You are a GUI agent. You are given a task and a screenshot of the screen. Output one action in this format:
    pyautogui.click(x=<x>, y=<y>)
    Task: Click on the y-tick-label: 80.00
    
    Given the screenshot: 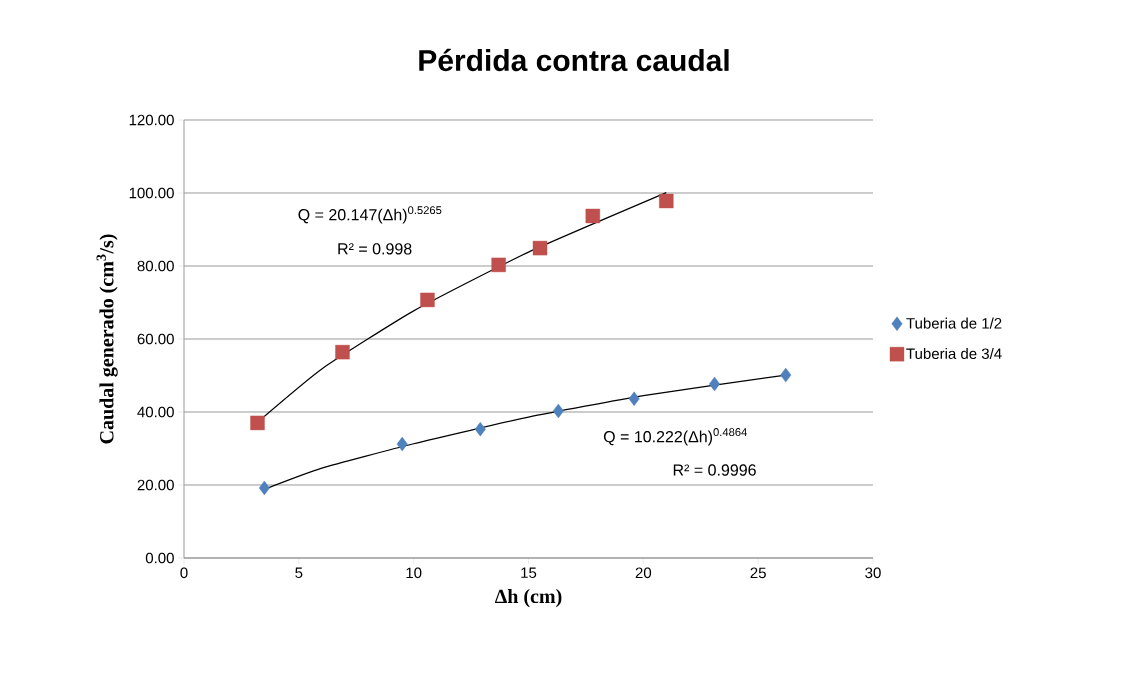 What is the action you would take?
    pyautogui.click(x=155, y=266)
    